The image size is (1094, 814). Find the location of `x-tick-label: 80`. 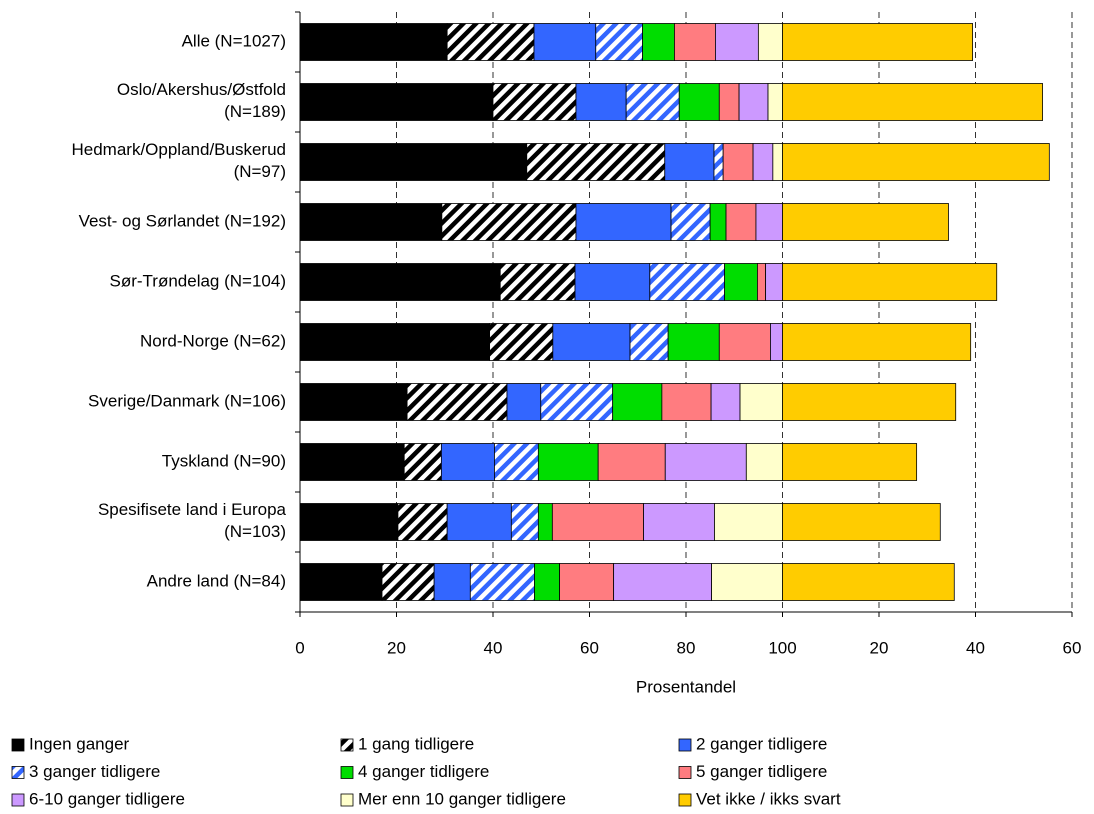

x-tick-label: 80 is located at coordinates (686, 647).